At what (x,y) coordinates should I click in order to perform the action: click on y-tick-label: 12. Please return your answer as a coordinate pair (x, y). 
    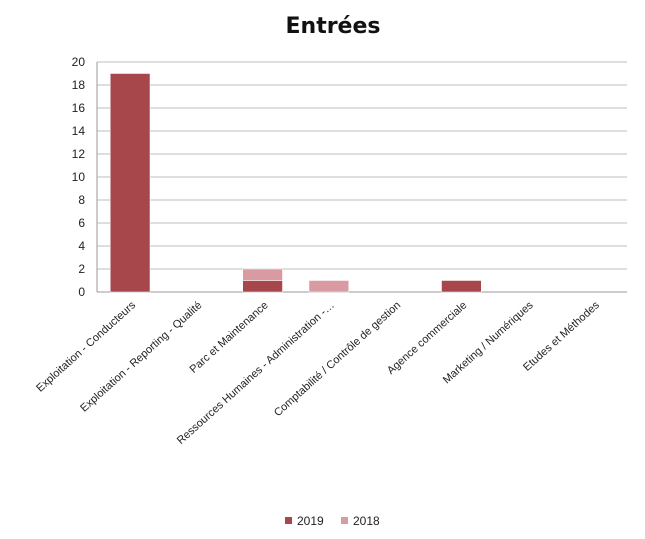
    Looking at the image, I should click on (79, 154).